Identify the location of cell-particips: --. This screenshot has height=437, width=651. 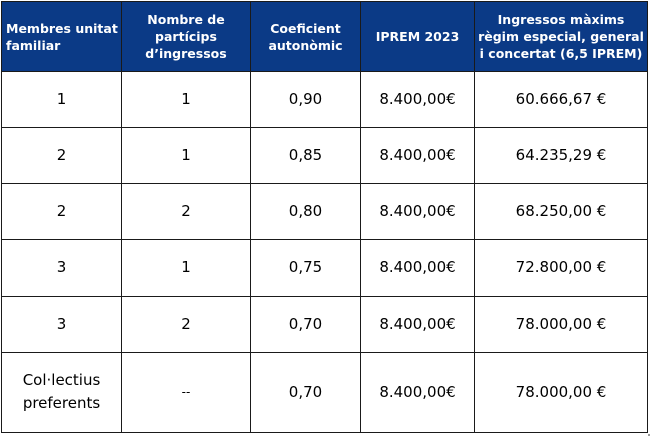
(186, 392).